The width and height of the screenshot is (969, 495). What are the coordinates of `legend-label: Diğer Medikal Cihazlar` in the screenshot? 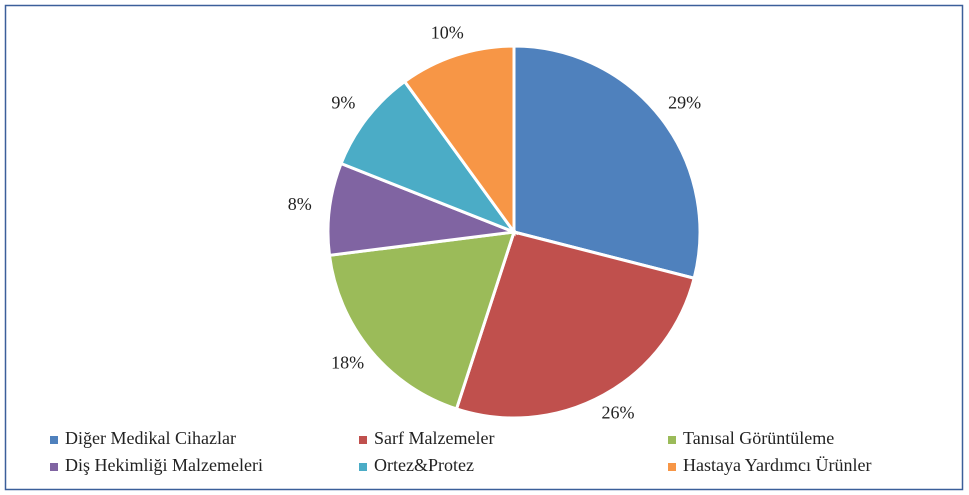 It's located at (150, 438).